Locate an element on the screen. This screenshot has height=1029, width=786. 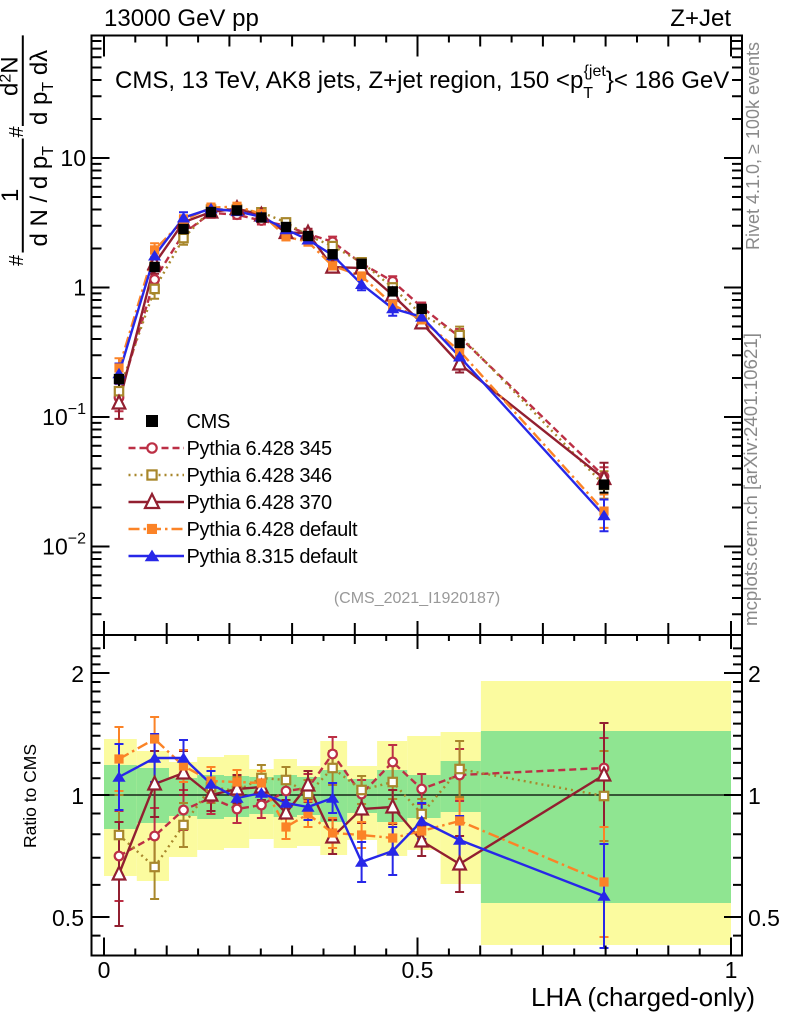
svg-text: 0 is located at coordinates (104, 970).